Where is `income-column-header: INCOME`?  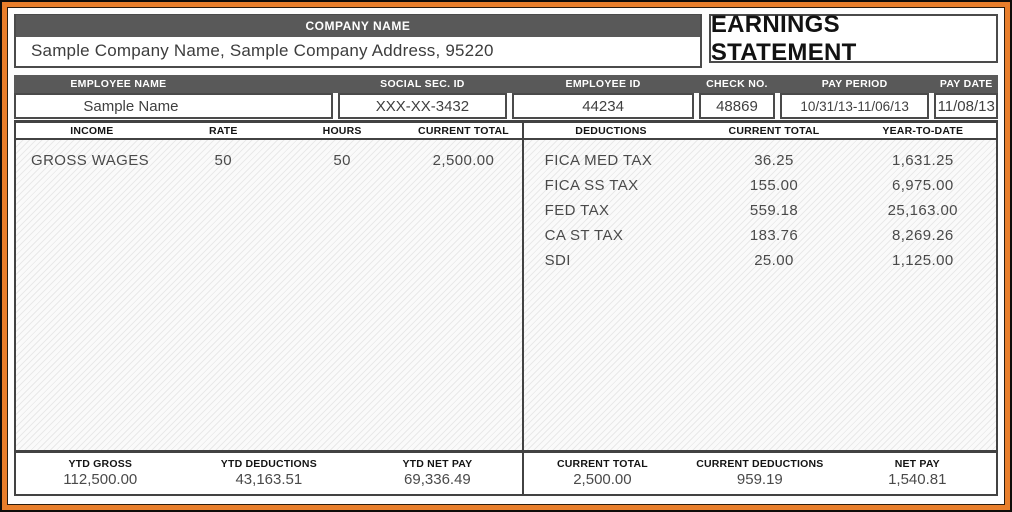 income-column-header: INCOME is located at coordinates (92, 130).